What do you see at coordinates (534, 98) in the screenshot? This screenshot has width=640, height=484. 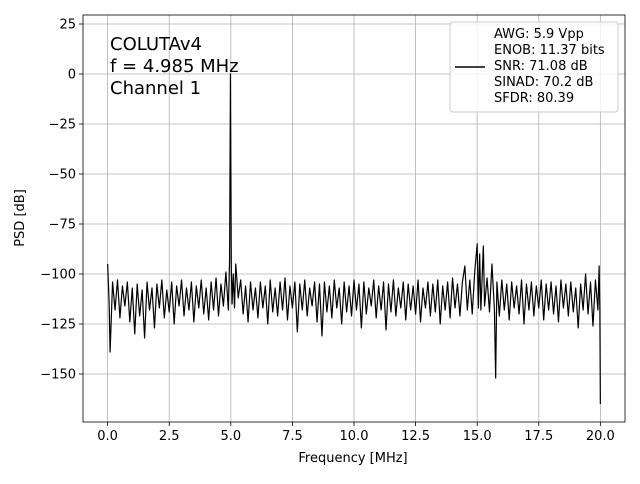 I see `legend-label: SFDR: 80.39` at bounding box center [534, 98].